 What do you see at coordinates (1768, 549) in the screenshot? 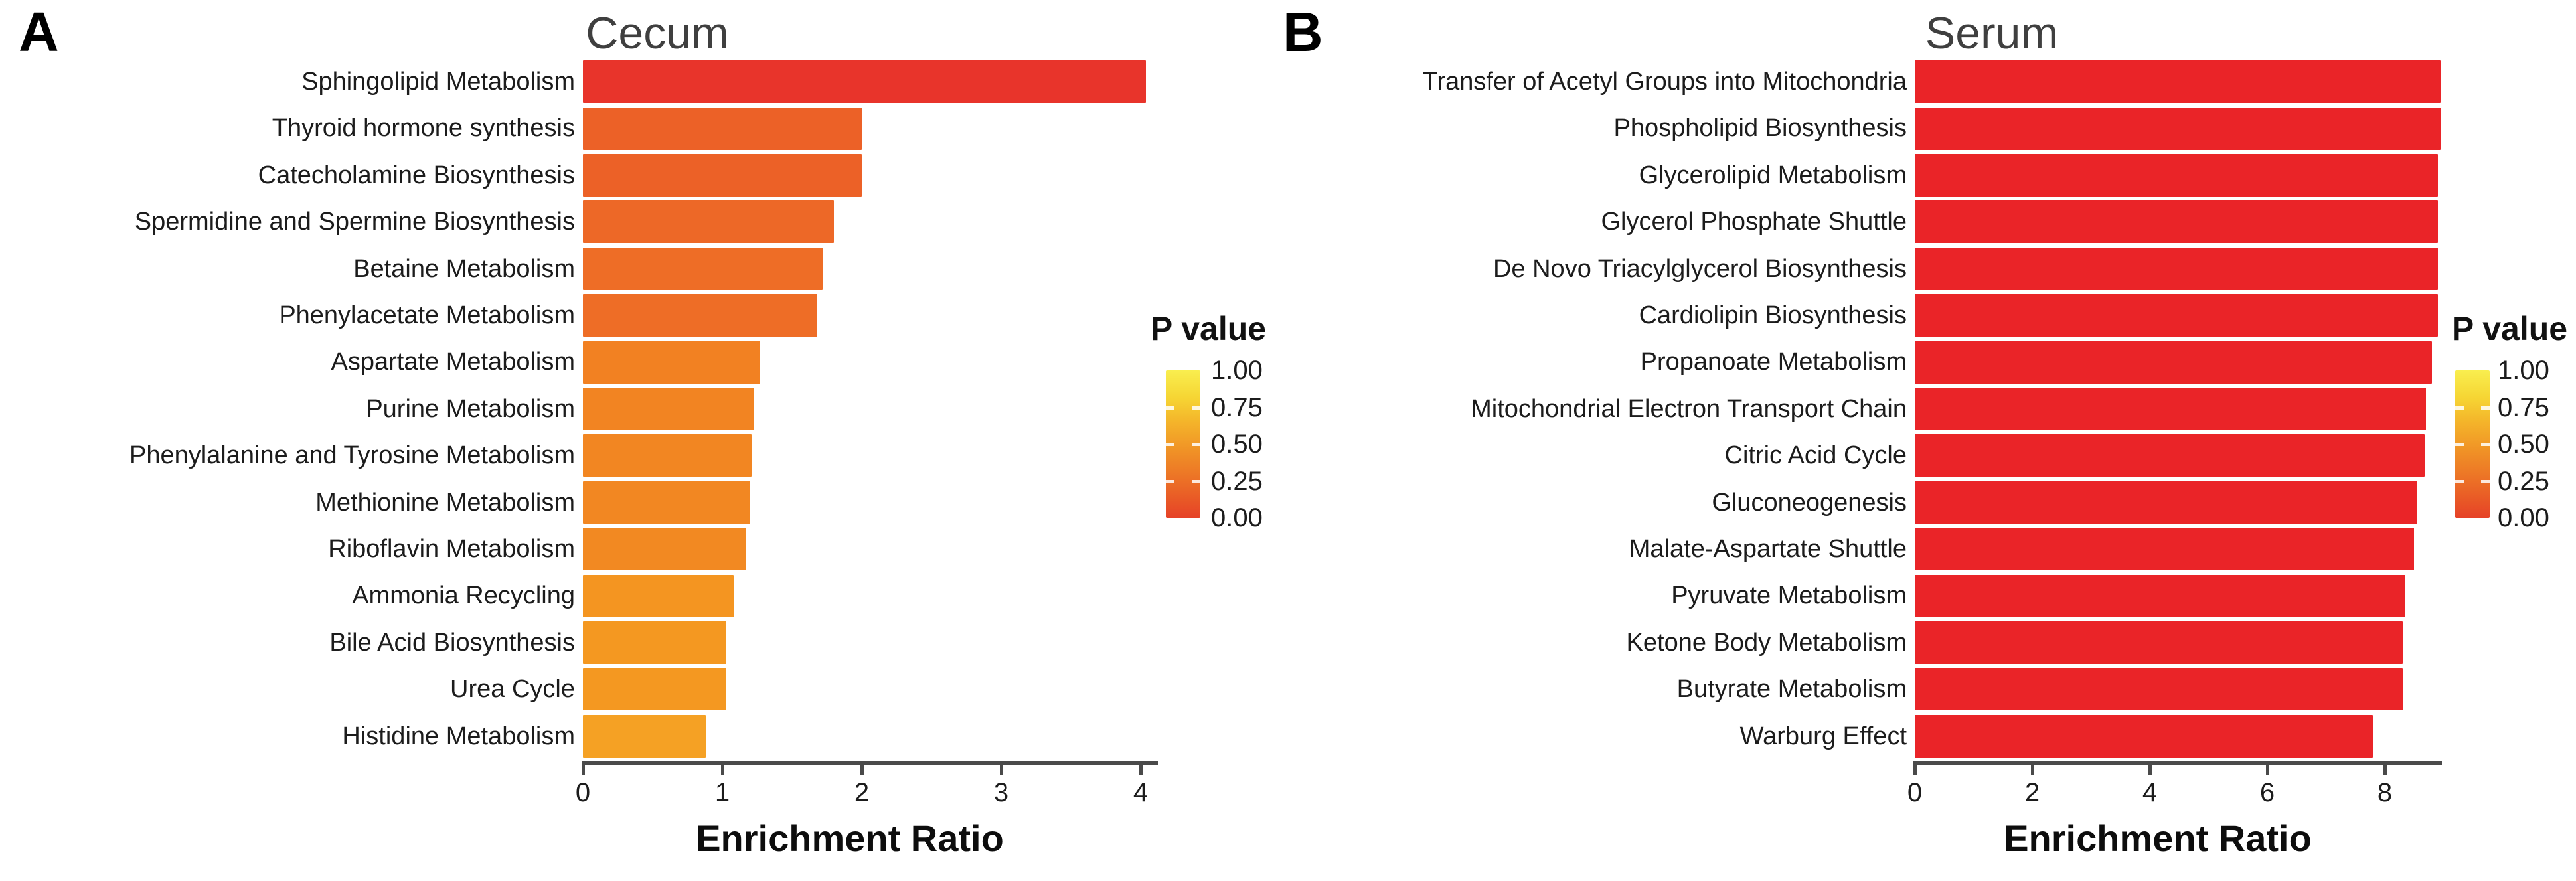
I see `category-label: Malate-Aspartate Shuttle` at bounding box center [1768, 549].